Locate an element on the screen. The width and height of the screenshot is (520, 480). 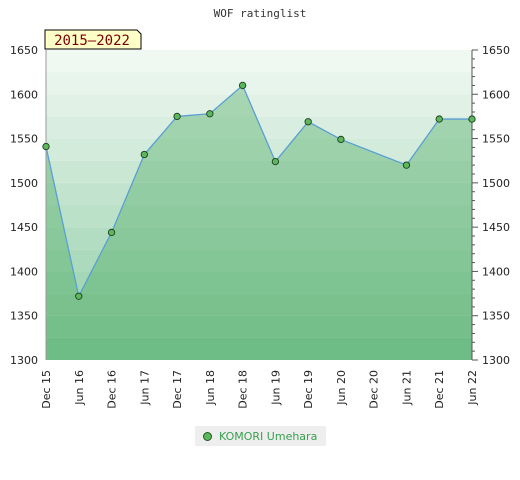
y-tick-label-right: 1500 is located at coordinates (496, 183).